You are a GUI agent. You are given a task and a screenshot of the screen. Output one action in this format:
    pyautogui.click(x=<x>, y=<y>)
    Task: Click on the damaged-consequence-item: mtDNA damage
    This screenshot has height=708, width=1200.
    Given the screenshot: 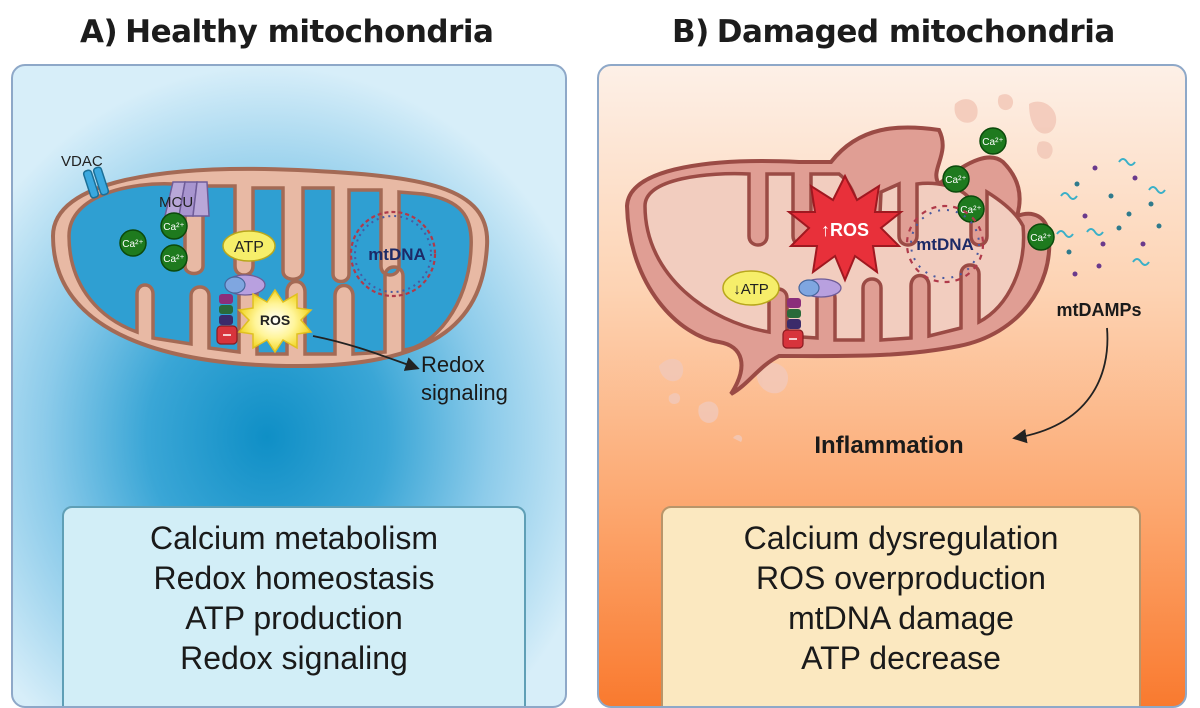 What is the action you would take?
    pyautogui.click(x=901, y=618)
    